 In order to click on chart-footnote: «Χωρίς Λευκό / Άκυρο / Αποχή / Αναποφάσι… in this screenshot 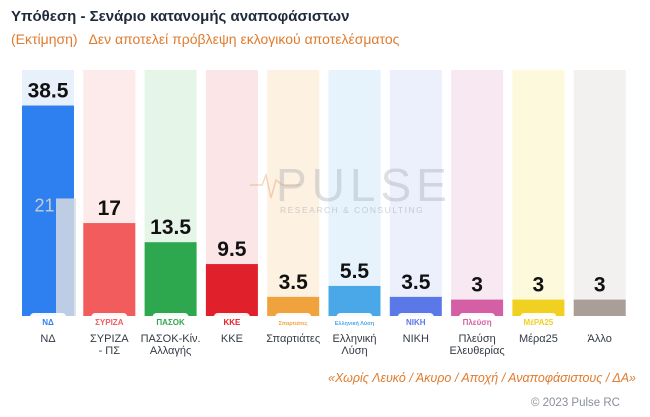, I will do `click(482, 378)`.